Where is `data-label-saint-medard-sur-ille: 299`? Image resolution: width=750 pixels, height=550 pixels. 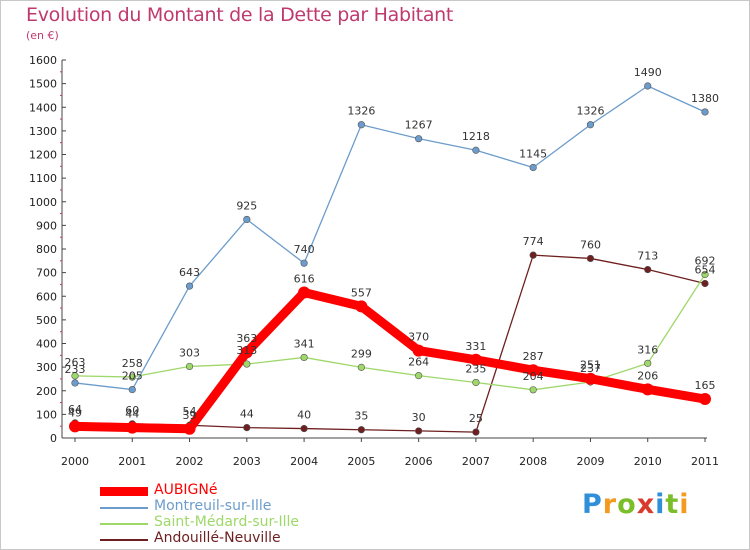 data-label-saint-medard-sur-ille: 299 is located at coordinates (361, 353).